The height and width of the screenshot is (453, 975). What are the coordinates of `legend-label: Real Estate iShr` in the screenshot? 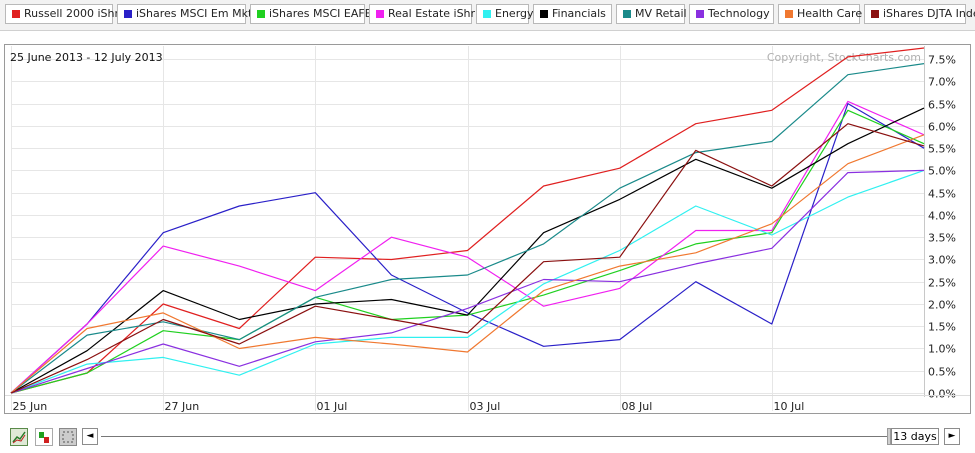 It's located at (432, 13).